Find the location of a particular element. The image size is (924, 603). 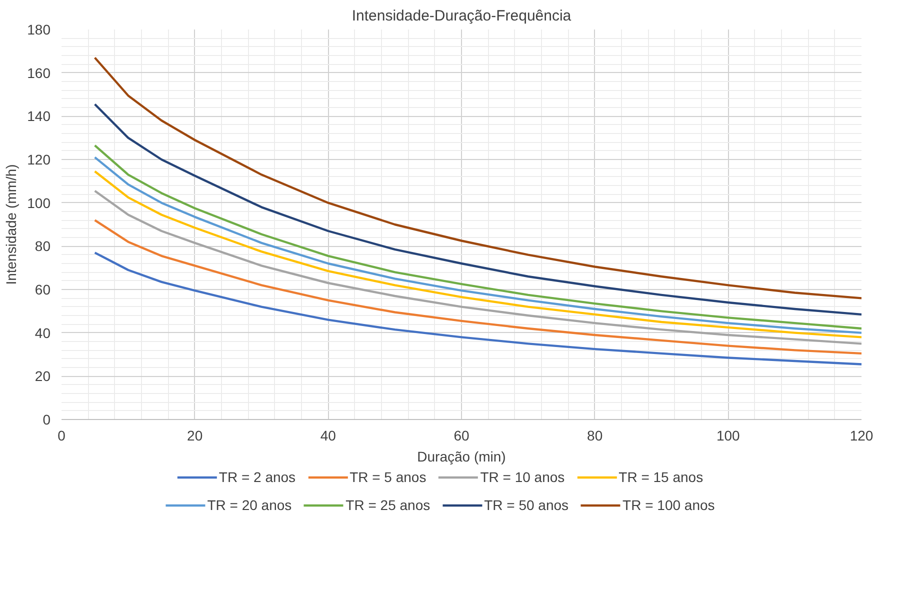

legend-label: TR = 50 anos is located at coordinates (526, 505).